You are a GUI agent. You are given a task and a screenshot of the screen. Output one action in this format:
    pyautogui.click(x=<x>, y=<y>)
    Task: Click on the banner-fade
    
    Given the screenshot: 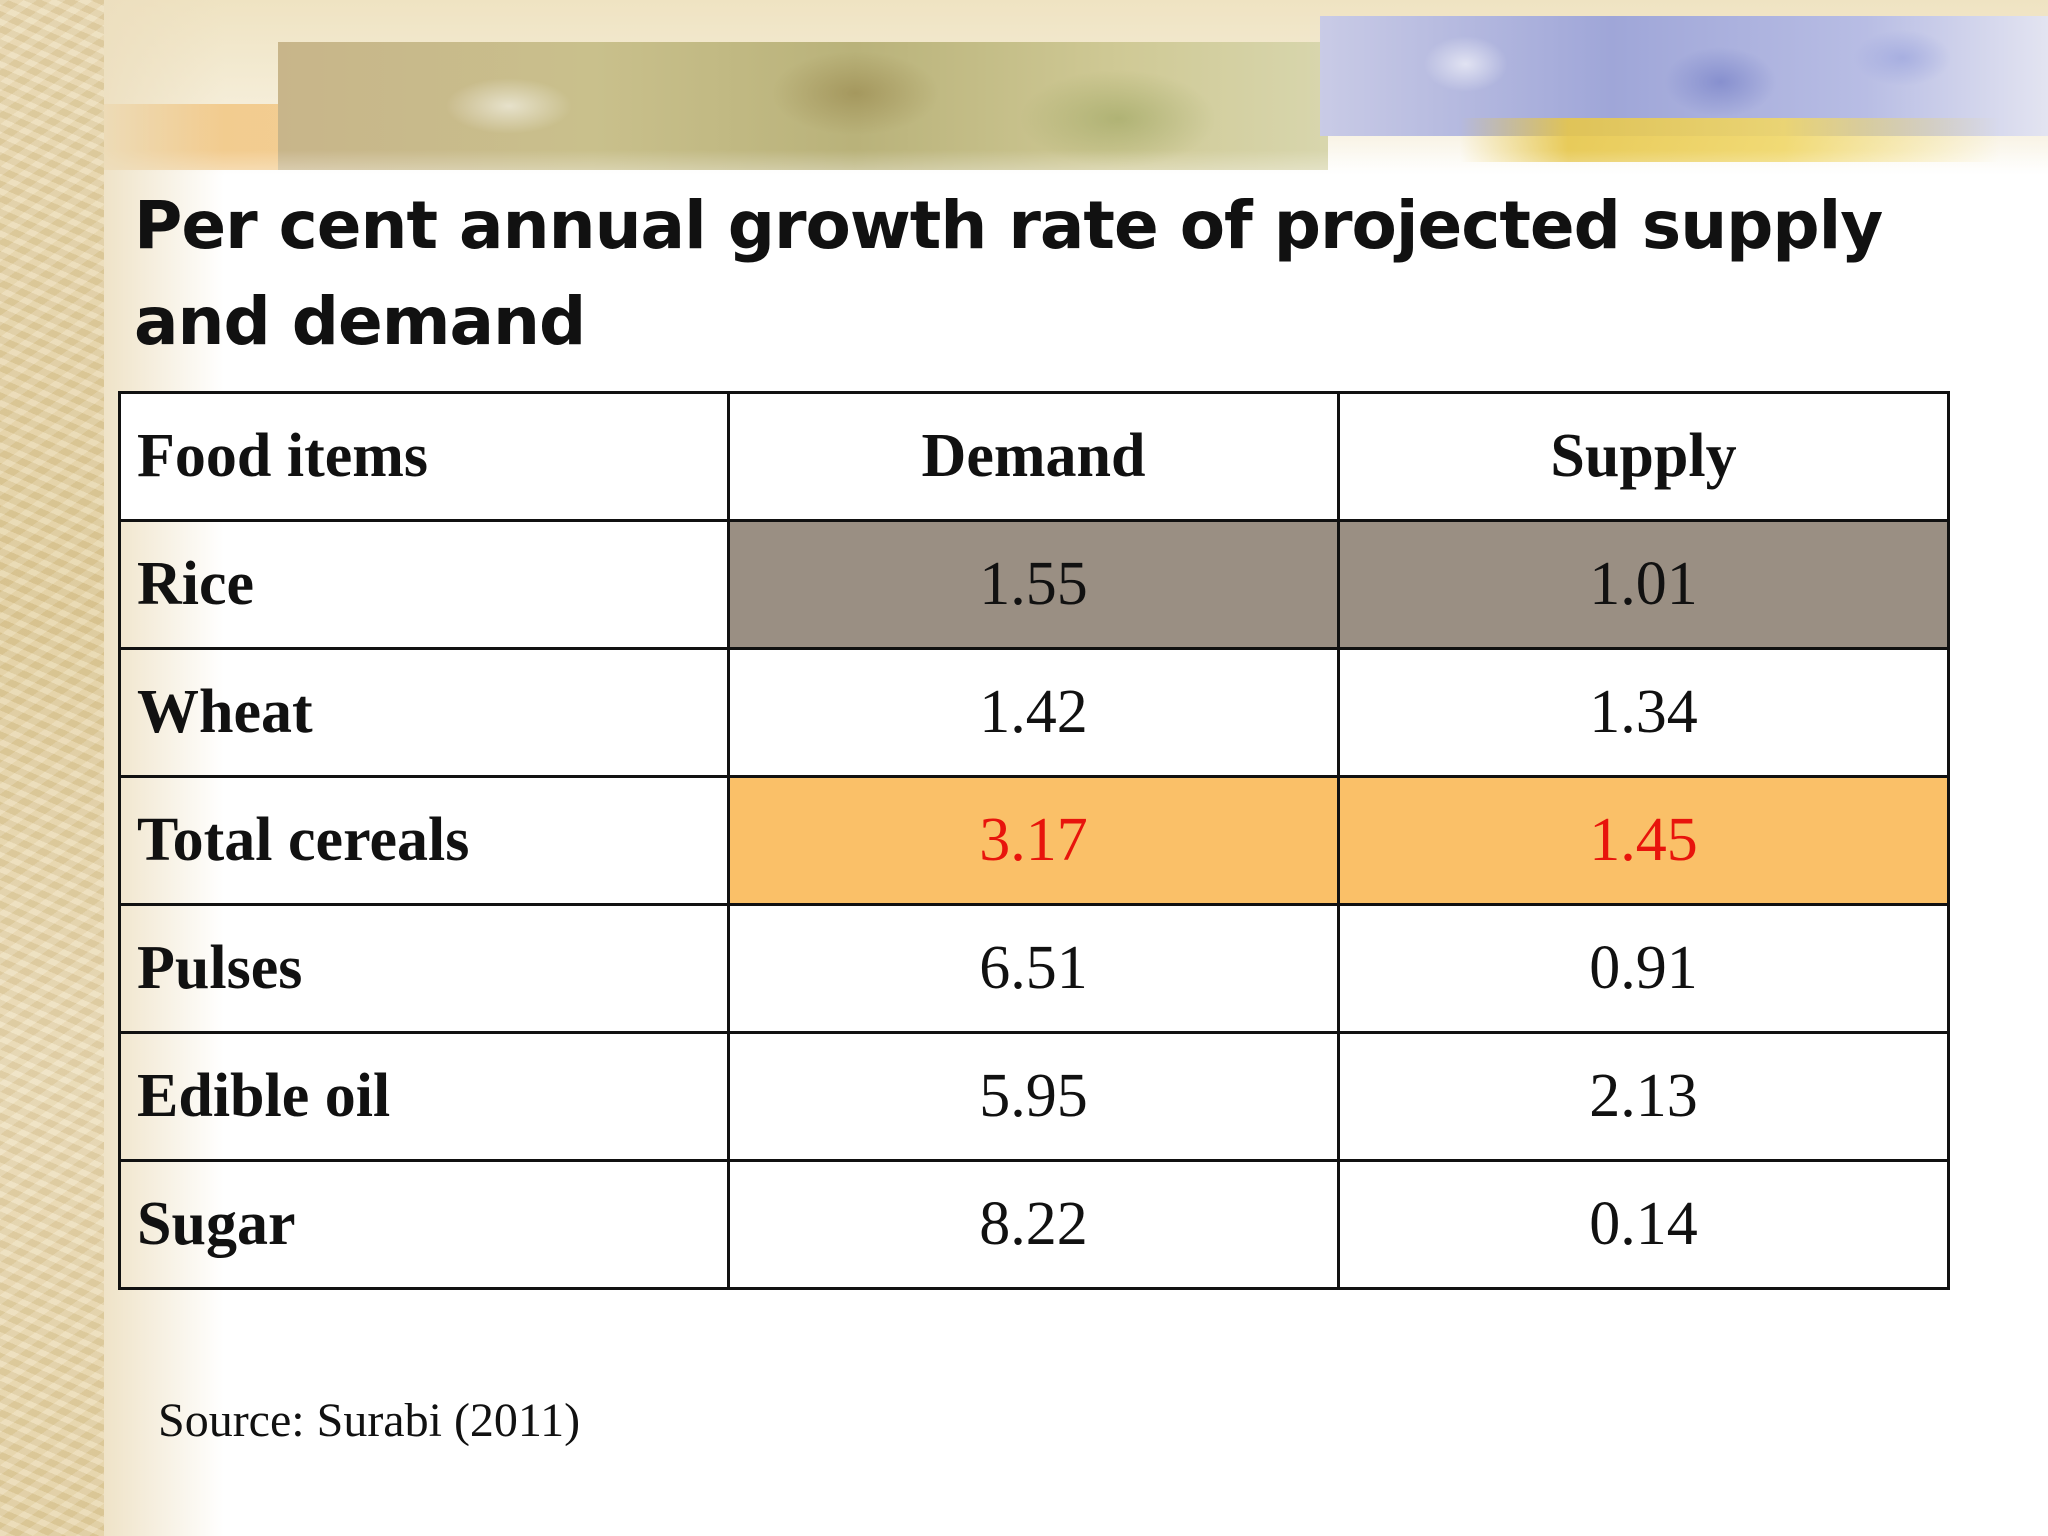 What is the action you would take?
    pyautogui.click(x=1024, y=180)
    